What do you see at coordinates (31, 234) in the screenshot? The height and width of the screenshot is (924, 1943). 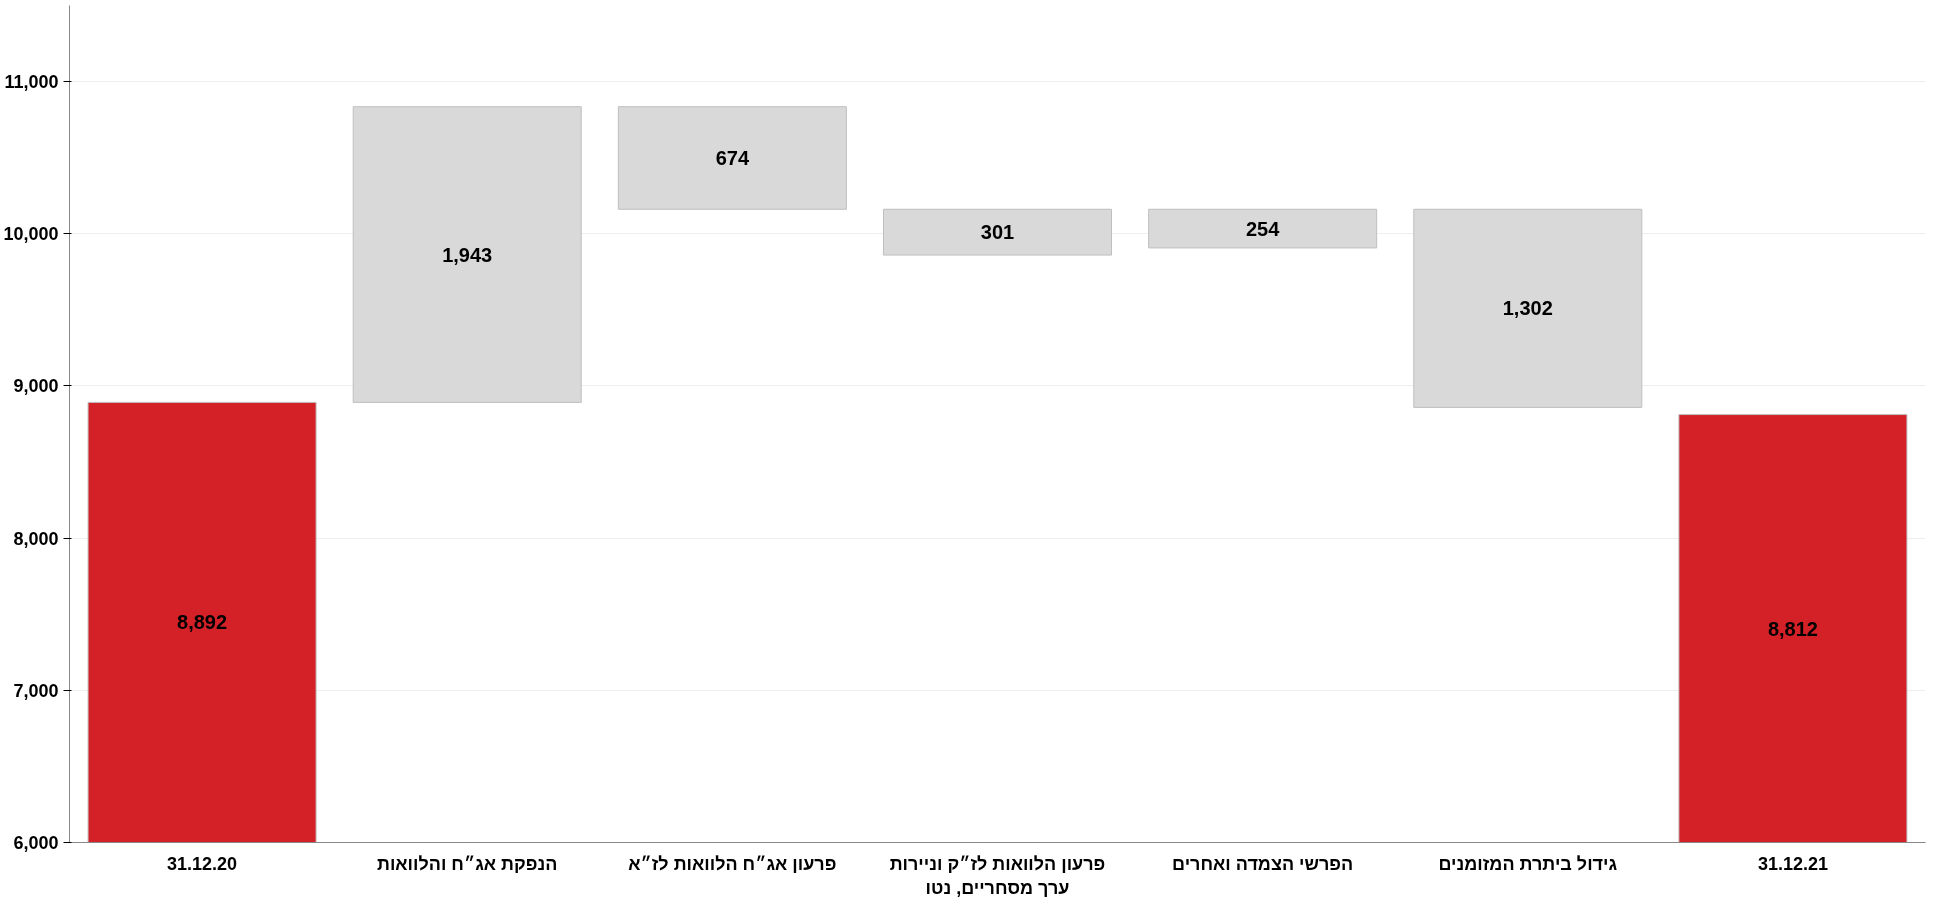 I see `y-tick-label: 10,000` at bounding box center [31, 234].